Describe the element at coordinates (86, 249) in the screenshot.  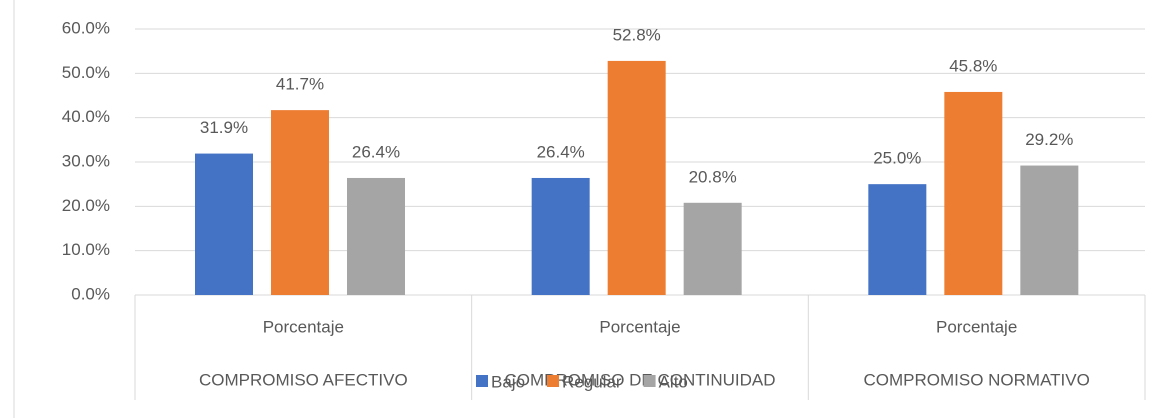
I see `y-tick-label: 10.0%` at that location.